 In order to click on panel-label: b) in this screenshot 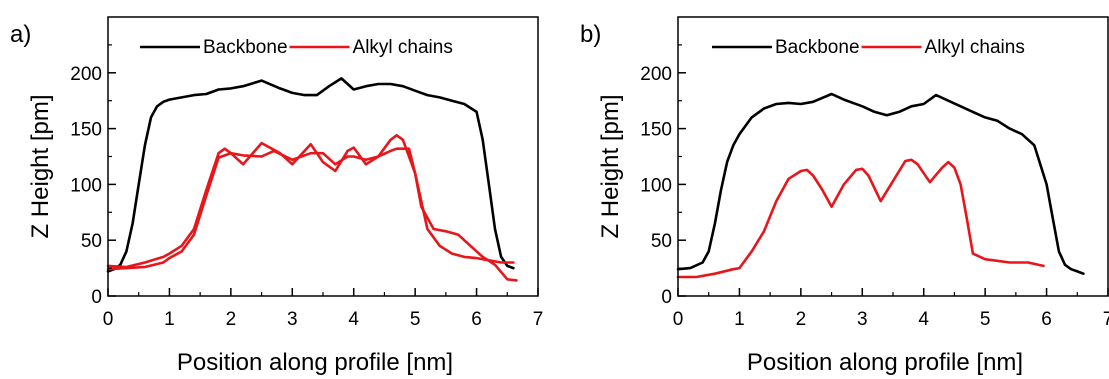, I will do `click(590, 34)`.